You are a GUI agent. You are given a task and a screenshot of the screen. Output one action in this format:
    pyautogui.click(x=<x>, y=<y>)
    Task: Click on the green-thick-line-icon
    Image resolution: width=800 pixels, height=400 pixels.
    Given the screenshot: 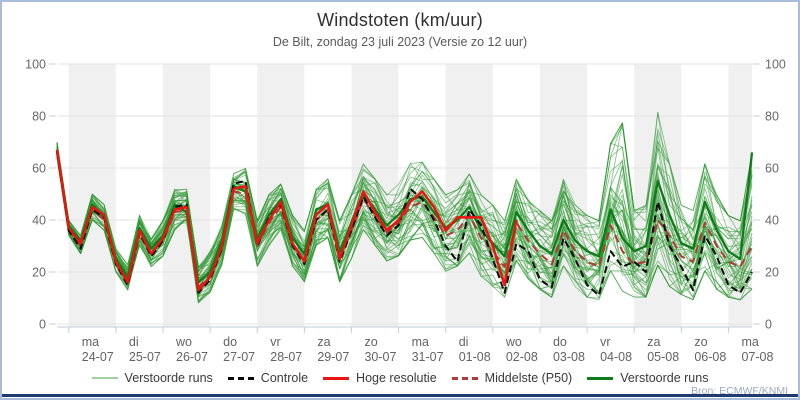 What is the action you would take?
    pyautogui.click(x=600, y=378)
    